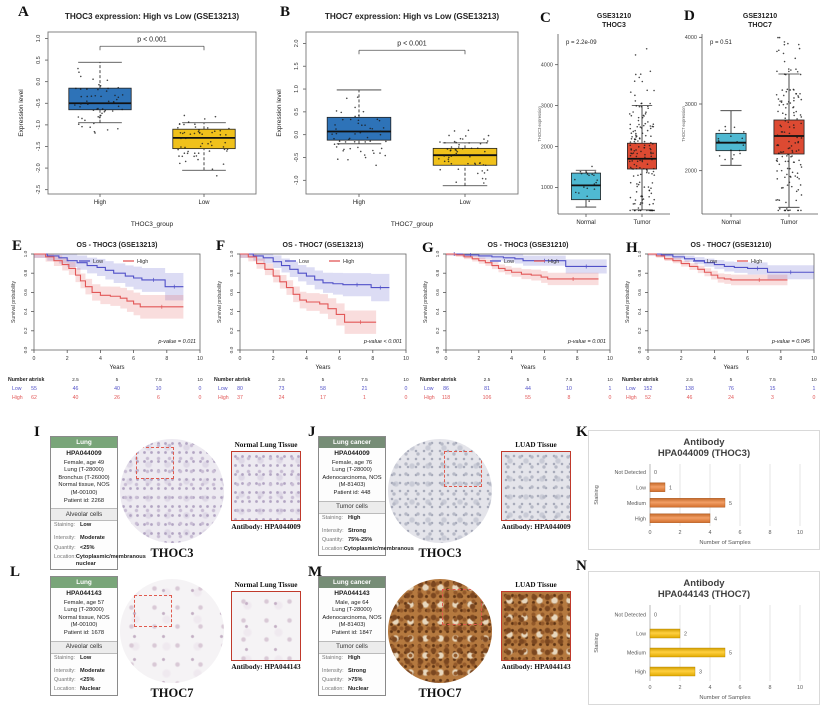 The image size is (824, 711). Describe the element at coordinates (117, 398) in the screenshot. I see `svg-text: 26` at that location.